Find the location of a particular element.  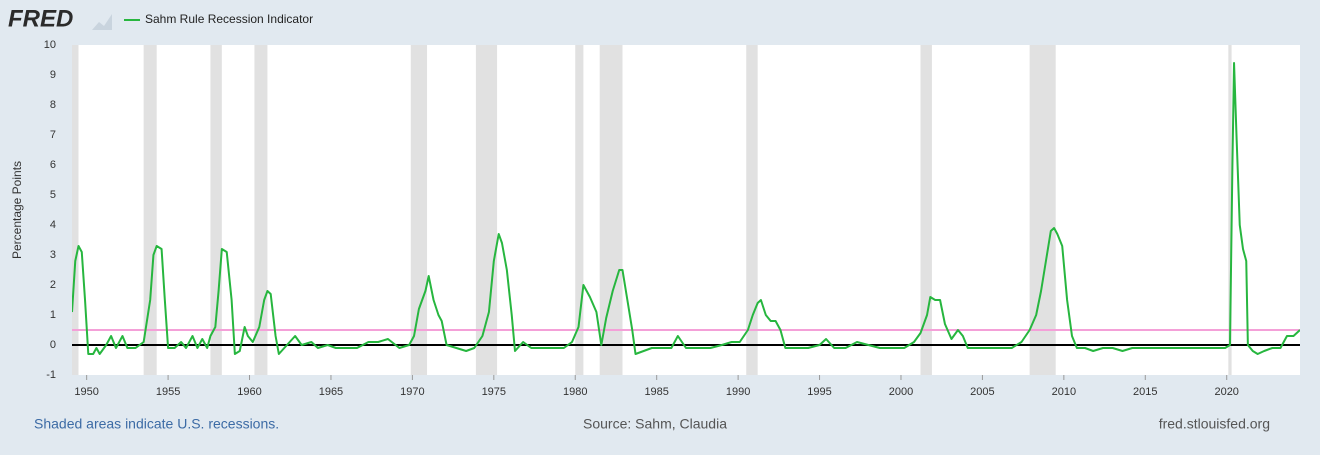

x-tick-label: 1955 is located at coordinates (168, 392).